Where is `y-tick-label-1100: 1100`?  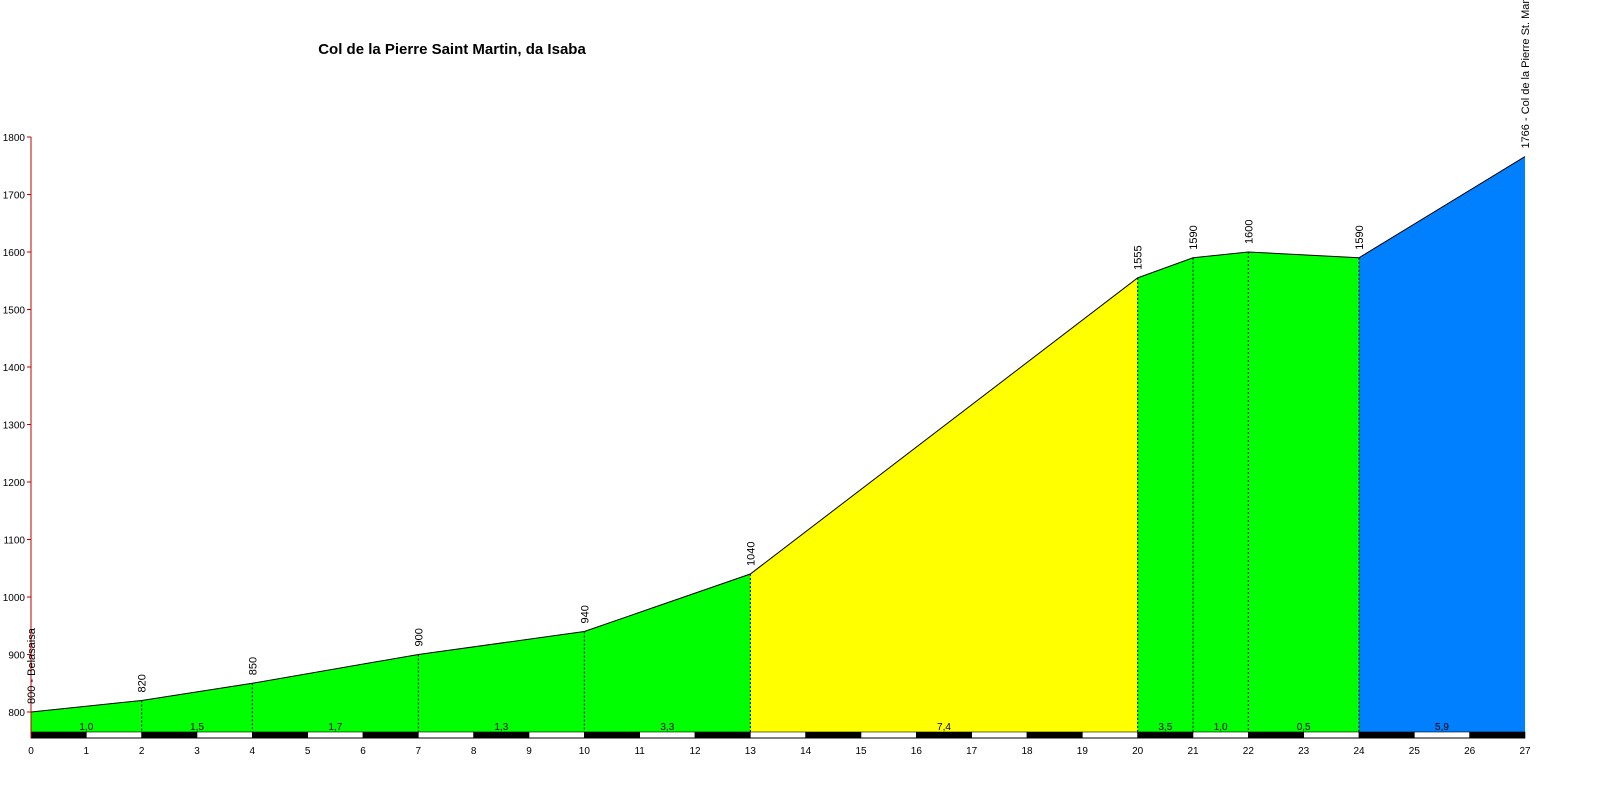 y-tick-label-1100: 1100 is located at coordinates (14, 541).